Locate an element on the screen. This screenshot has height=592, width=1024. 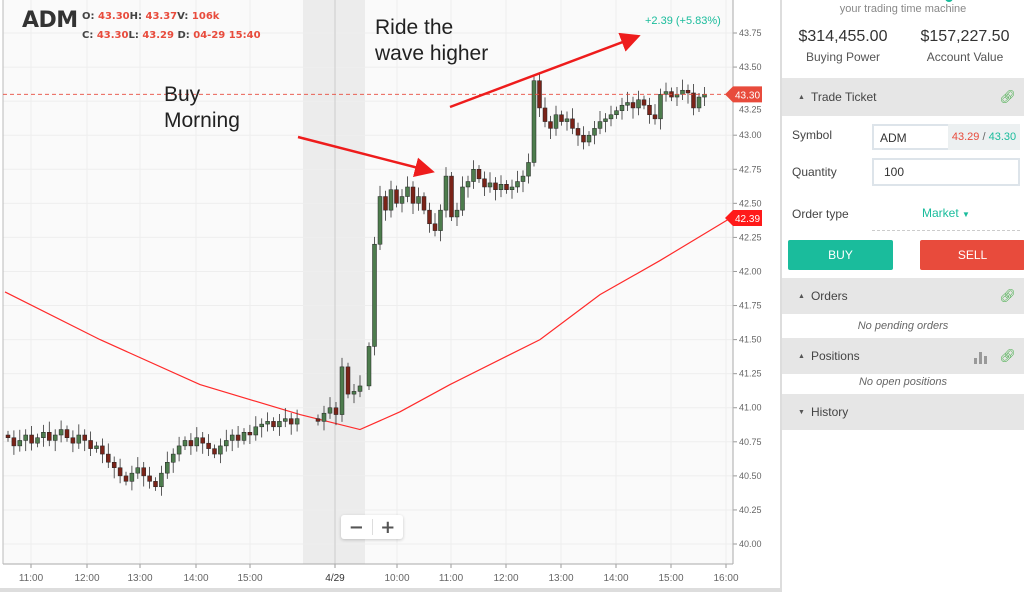
zoom-in-button: + is located at coordinates (388, 527).